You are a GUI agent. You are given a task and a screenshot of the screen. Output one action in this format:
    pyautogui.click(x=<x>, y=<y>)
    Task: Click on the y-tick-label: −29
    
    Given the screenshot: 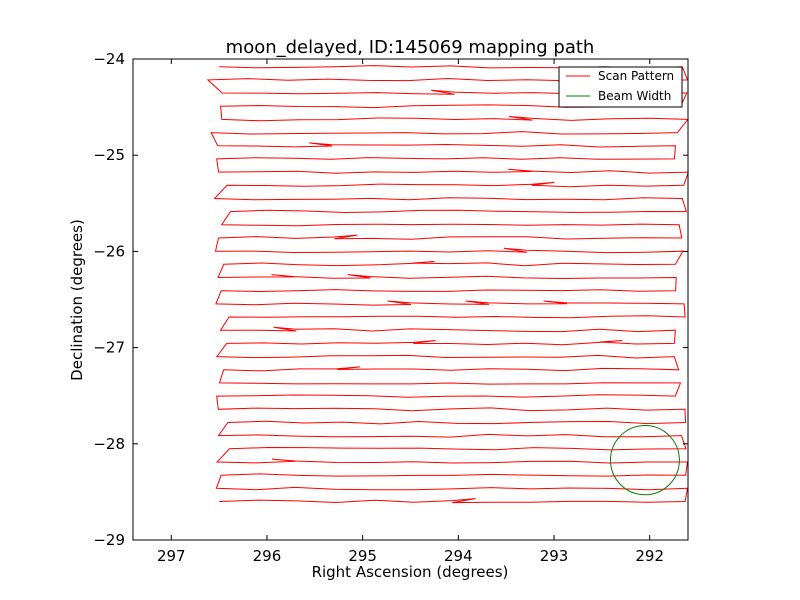 What is the action you would take?
    pyautogui.click(x=109, y=540)
    